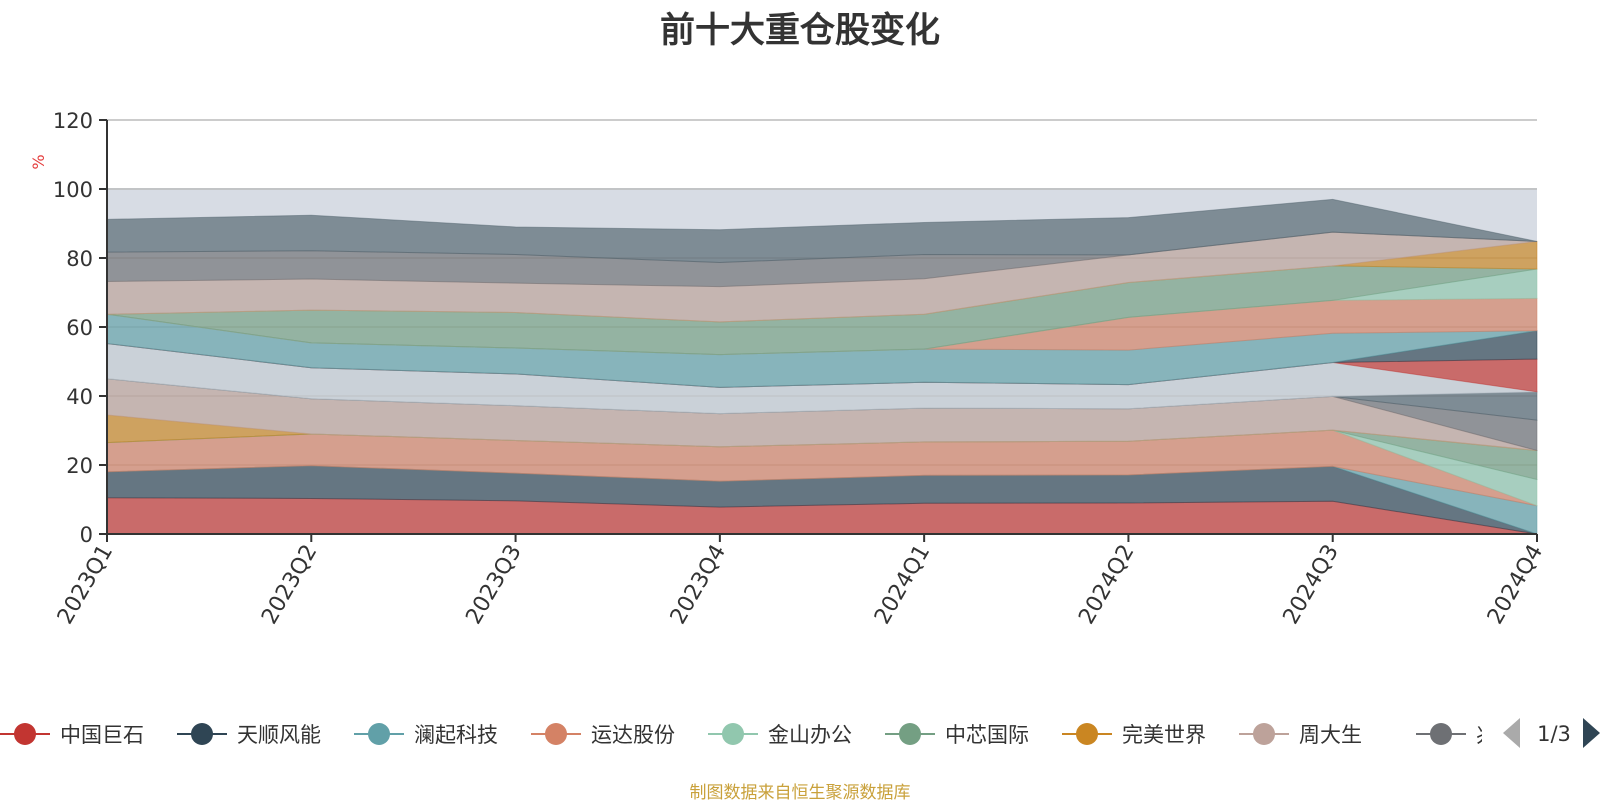 The image size is (1600, 803). What do you see at coordinates (799, 31) in the screenshot?
I see `chart-title: 前十大重仓股变化` at bounding box center [799, 31].